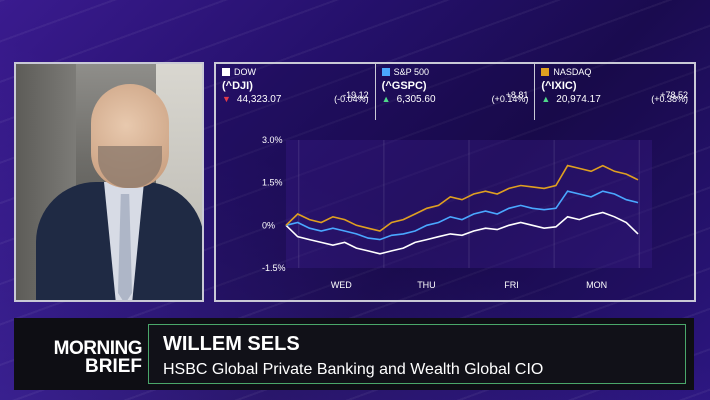  Describe the element at coordinates (272, 183) in the screenshot. I see `y-tick-label: 1.5%` at that location.